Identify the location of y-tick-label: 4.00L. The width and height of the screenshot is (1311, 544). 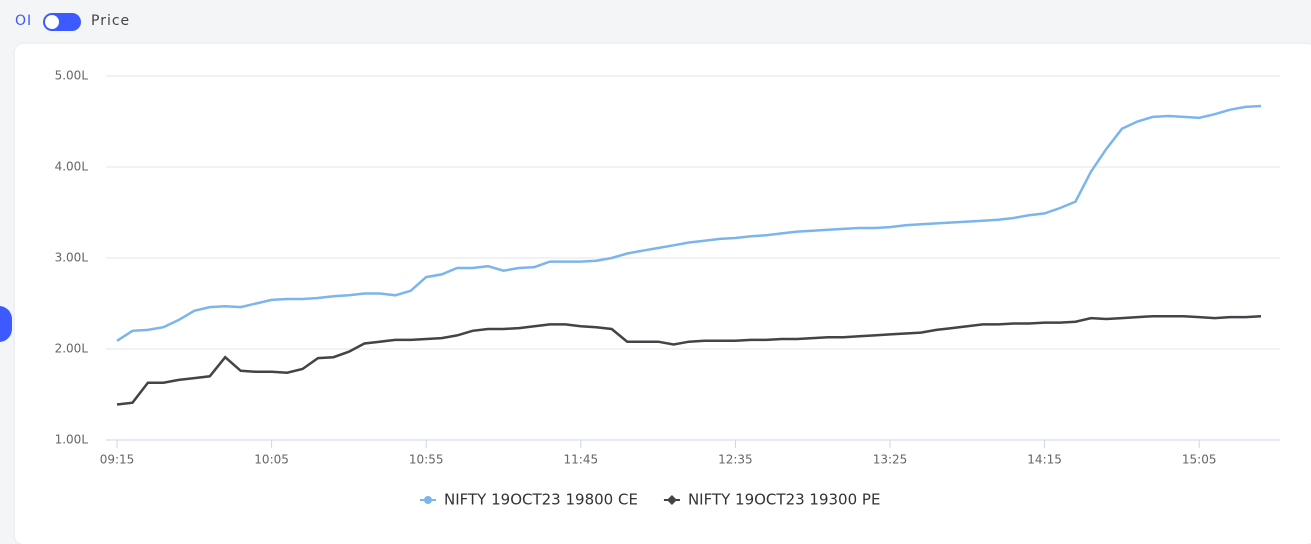
(72, 167).